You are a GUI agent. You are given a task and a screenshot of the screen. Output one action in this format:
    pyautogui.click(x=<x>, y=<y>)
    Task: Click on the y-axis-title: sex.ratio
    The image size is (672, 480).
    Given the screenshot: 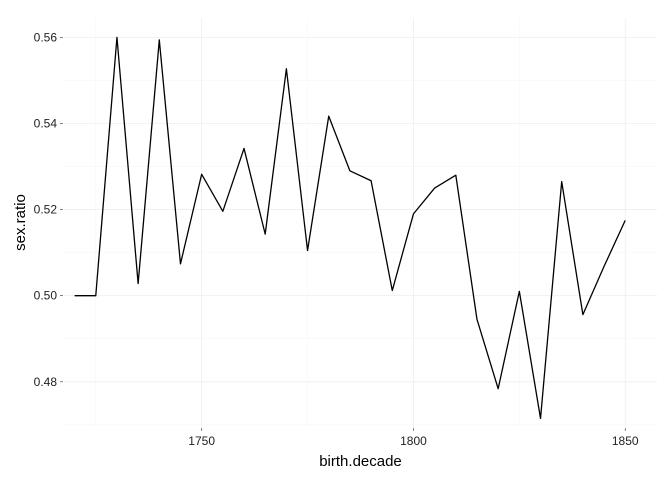 What is the action you would take?
    pyautogui.click(x=20, y=222)
    